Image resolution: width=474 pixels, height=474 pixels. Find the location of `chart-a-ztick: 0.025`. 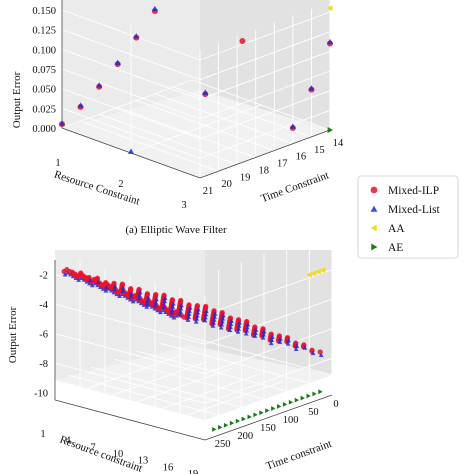

chart-a-ztick: 0.025 is located at coordinates (44, 109).